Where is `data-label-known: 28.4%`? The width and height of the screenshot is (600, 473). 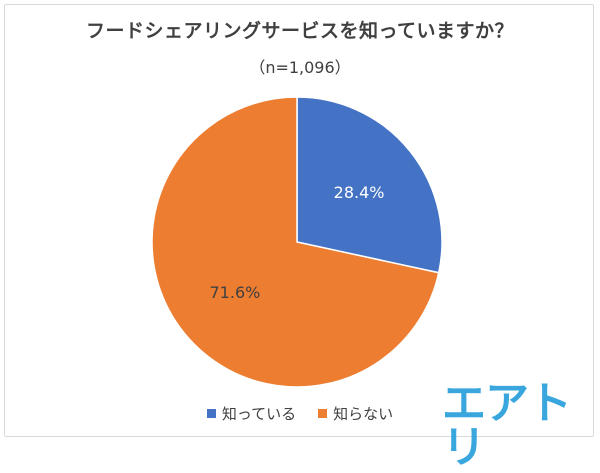
data-label-known: 28.4% is located at coordinates (359, 192).